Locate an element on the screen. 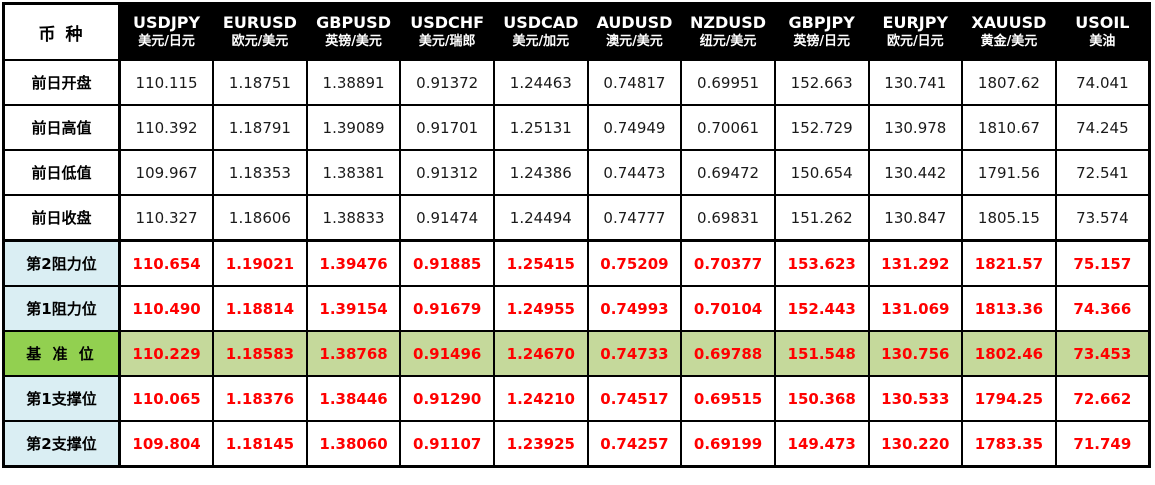 Image resolution: width=1155 pixels, height=485 pixels. value-cell: 1.18145 is located at coordinates (260, 444).